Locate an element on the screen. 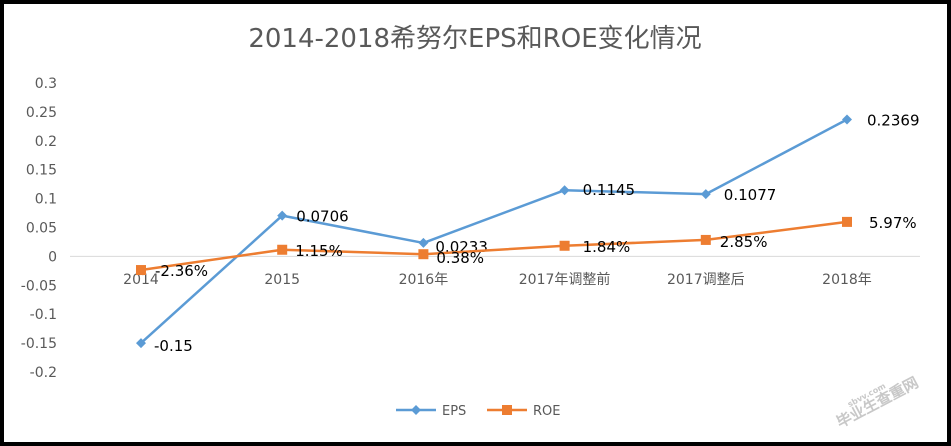  legend-item-roe: ROE is located at coordinates (523, 411).